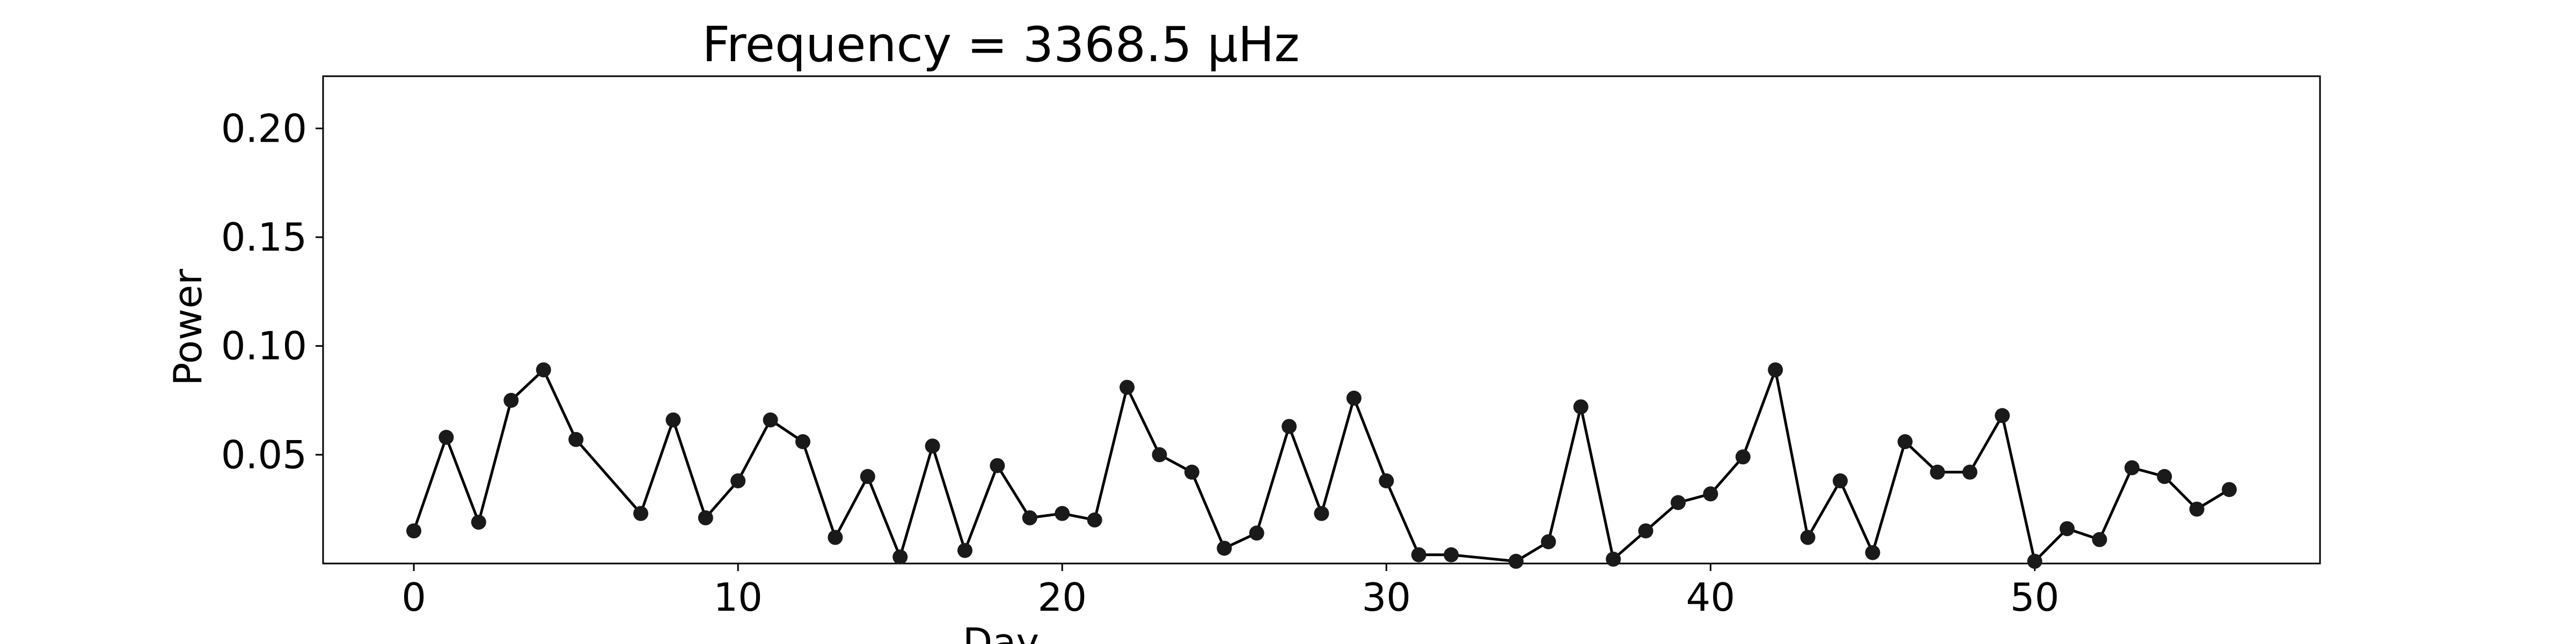 The image size is (2576, 644). Describe the element at coordinates (264, 128) in the screenshot. I see `y-tick-label: 0.20` at that location.